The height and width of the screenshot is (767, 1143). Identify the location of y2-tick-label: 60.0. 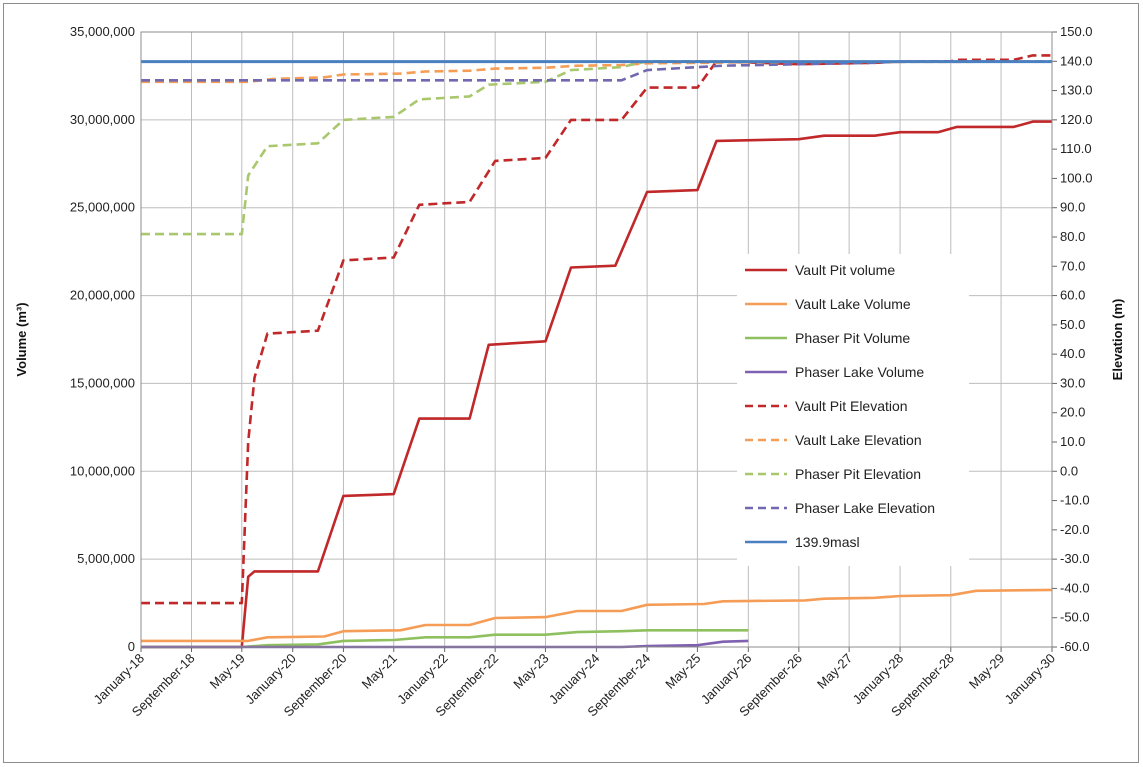
(1072, 295).